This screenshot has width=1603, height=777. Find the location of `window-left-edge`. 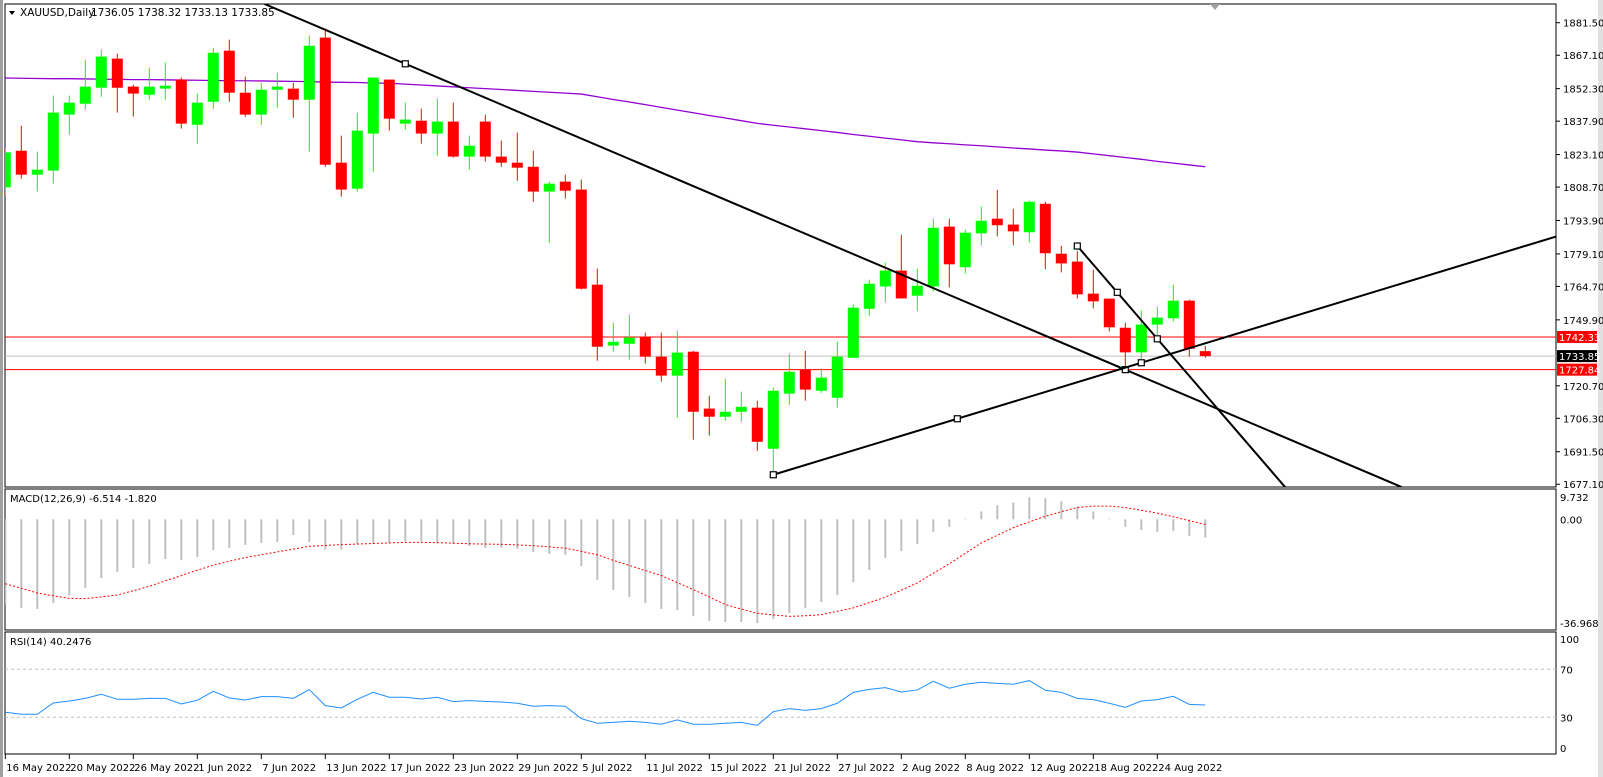

window-left-edge is located at coordinates (1, 388).